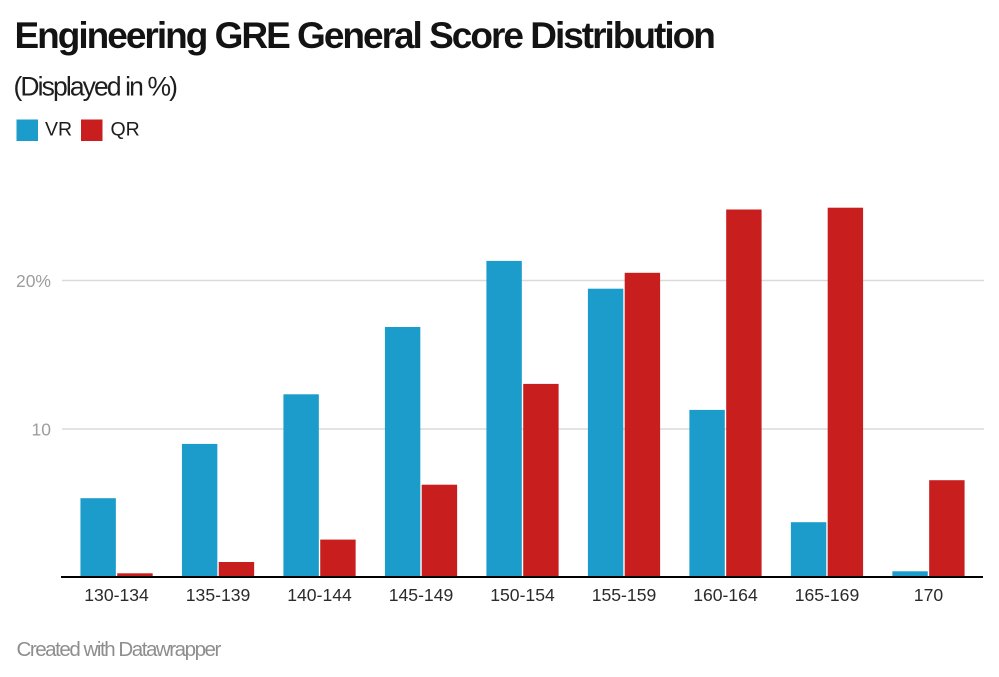 The image size is (999, 677). Describe the element at coordinates (319, 595) in the screenshot. I see `svg-text: 140-144` at that location.